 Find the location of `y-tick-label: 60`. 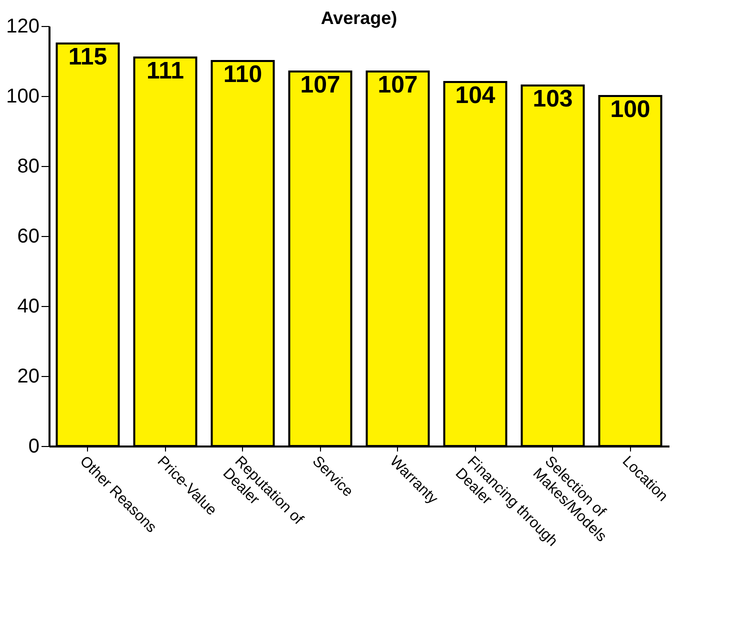

y-tick-label: 60 is located at coordinates (28, 237).